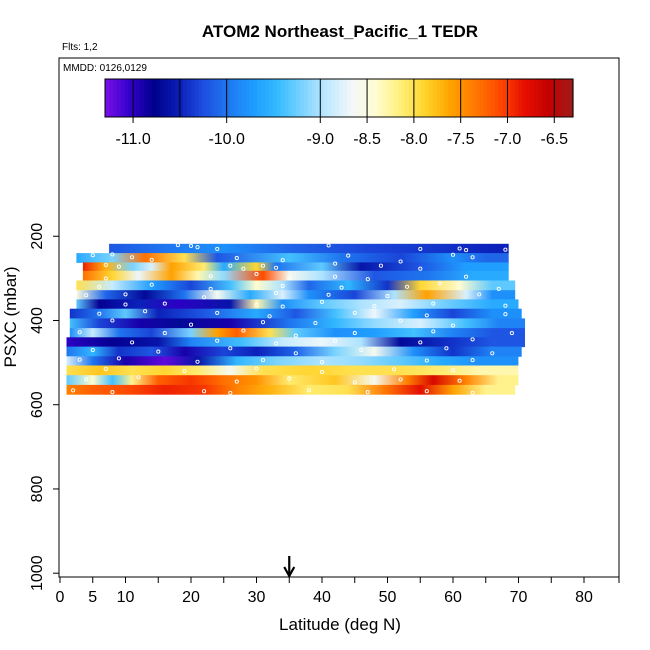 This screenshot has width=650, height=650. Describe the element at coordinates (322, 597) in the screenshot. I see `x-tick-label: 40` at that location.